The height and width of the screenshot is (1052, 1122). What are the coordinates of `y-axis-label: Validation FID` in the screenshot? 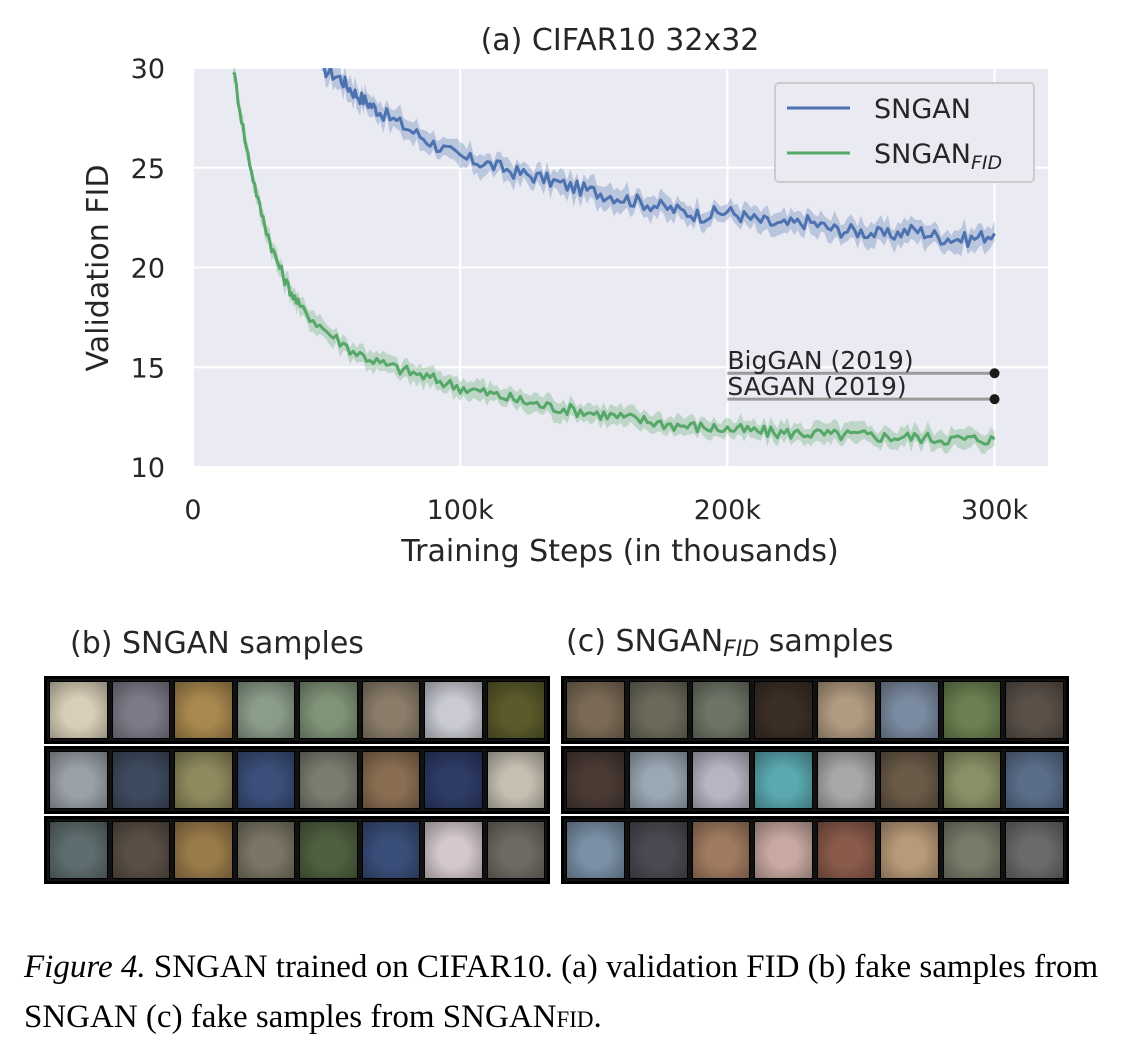 It's located at (98, 268).